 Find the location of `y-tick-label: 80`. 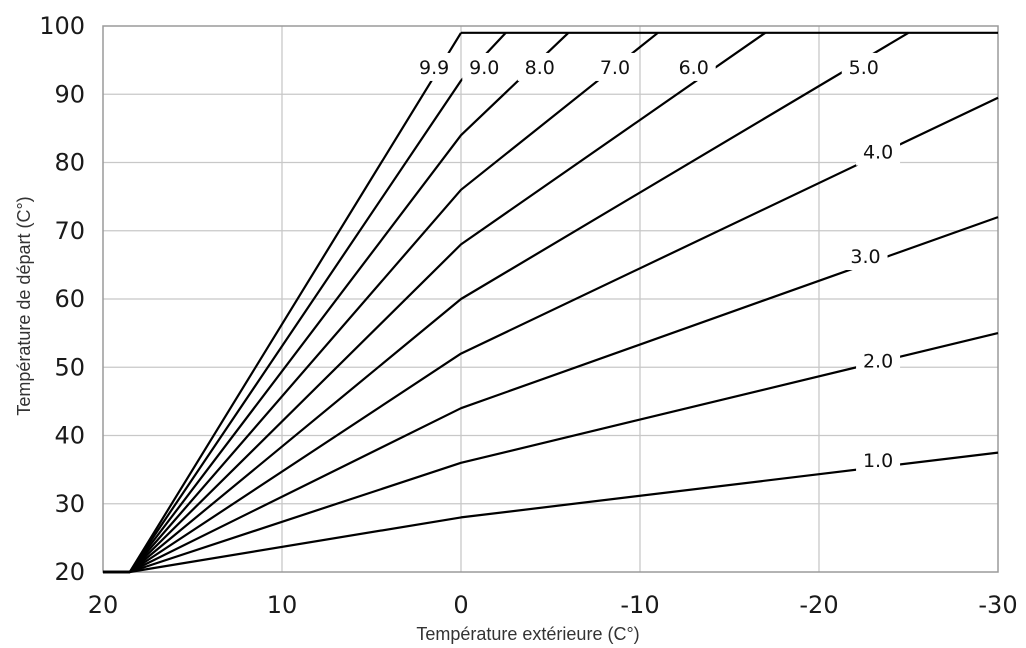

y-tick-label: 80 is located at coordinates (69, 163).